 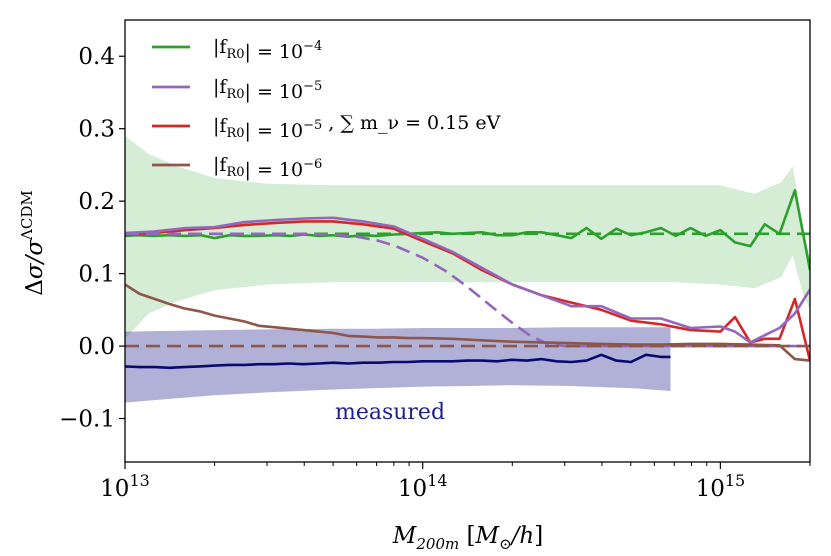 I want to click on y-tick-label: 0.4, so click(x=96, y=57).